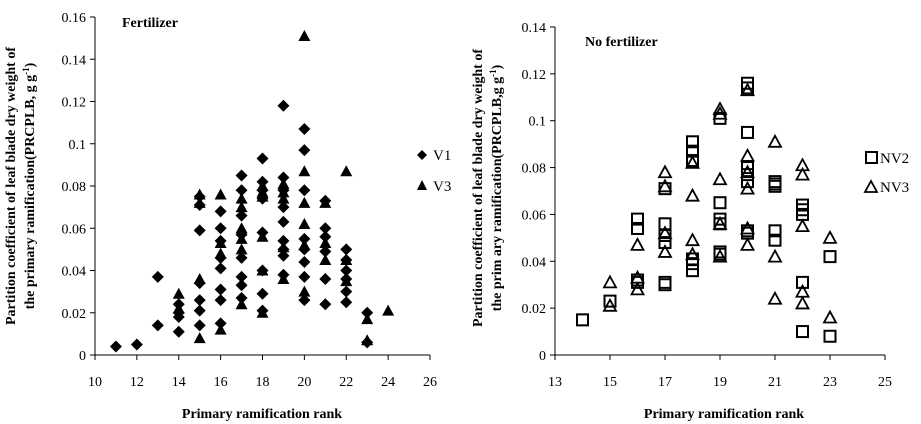 The width and height of the screenshot is (921, 424). Describe the element at coordinates (894, 159) in the screenshot. I see `legend-label-nv2: NV2` at that location.